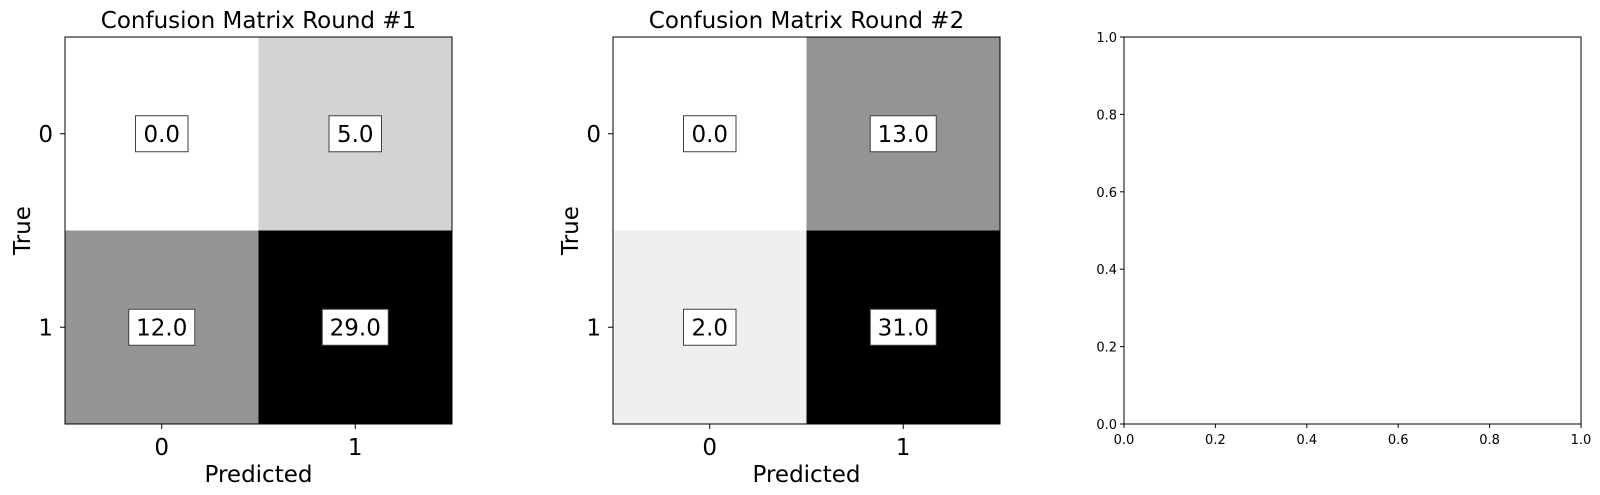  What do you see at coordinates (1106, 270) in the screenshot?
I see `y-tick-label: 0.4` at bounding box center [1106, 270].